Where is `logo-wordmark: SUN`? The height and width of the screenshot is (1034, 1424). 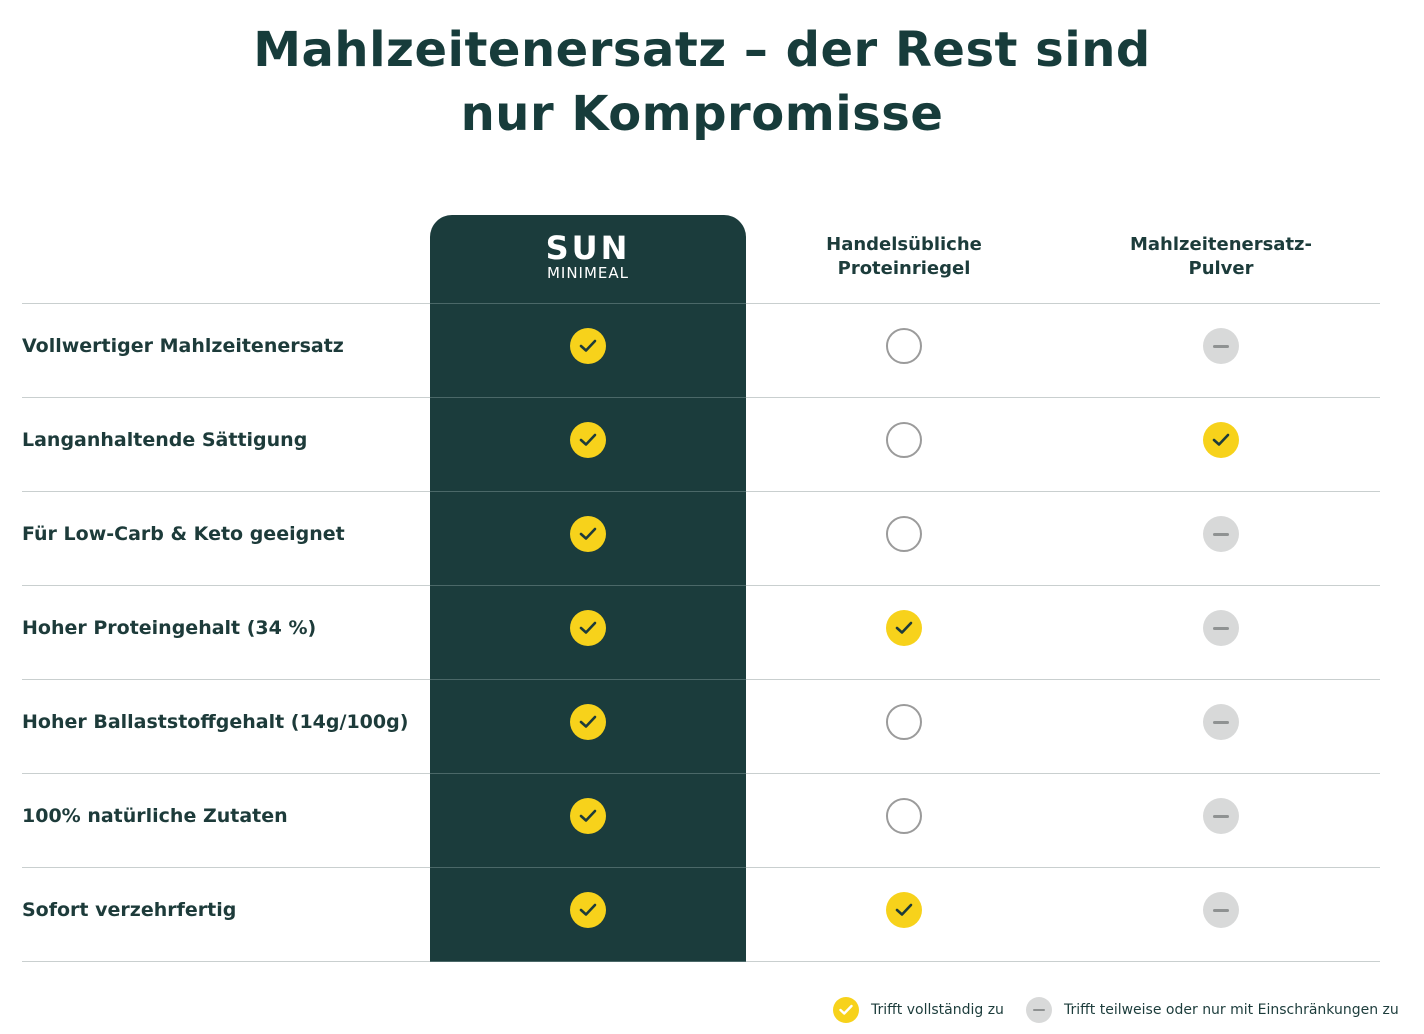
logo-wordmark: SUN is located at coordinates (588, 248).